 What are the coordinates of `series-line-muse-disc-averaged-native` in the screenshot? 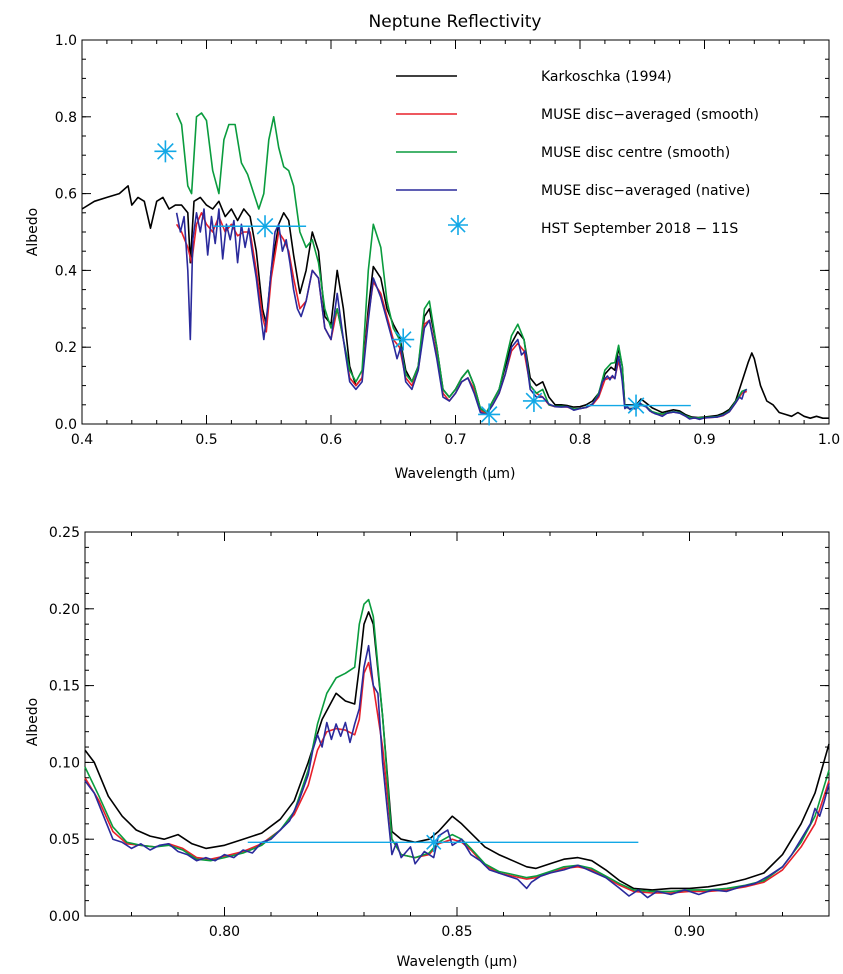 It's located at (461, 314).